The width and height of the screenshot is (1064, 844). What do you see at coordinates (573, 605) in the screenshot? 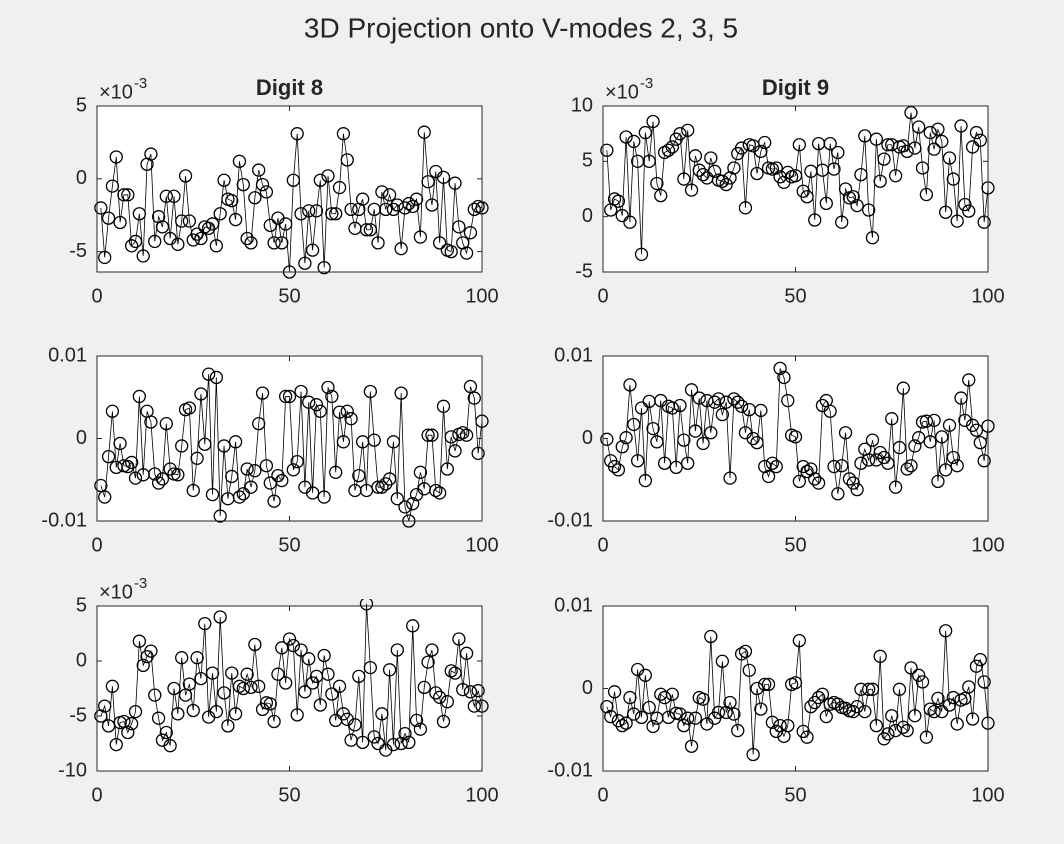
I see `y-tick-label: 0.01` at bounding box center [573, 605].